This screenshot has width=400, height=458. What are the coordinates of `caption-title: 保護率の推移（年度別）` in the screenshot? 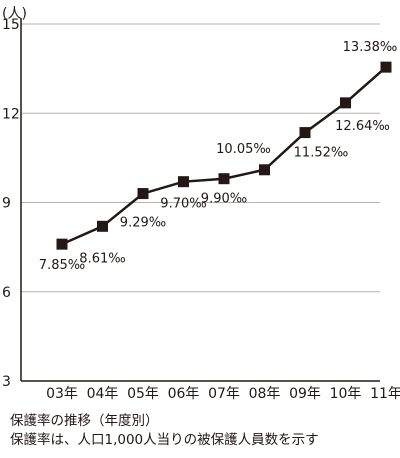 It's located at (84, 421).